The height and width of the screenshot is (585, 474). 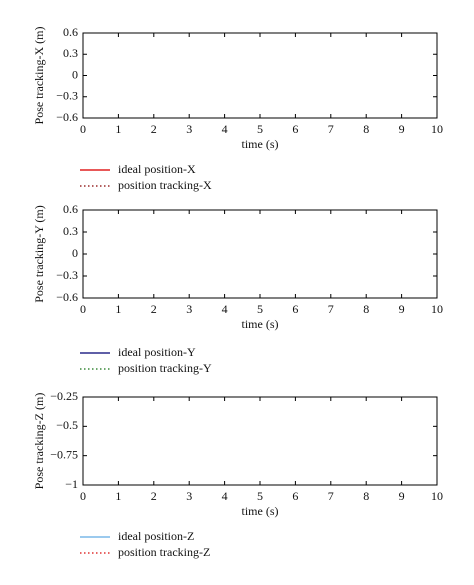 I want to click on y-axis-label: Pose tracking-X (m), so click(x=39, y=76).